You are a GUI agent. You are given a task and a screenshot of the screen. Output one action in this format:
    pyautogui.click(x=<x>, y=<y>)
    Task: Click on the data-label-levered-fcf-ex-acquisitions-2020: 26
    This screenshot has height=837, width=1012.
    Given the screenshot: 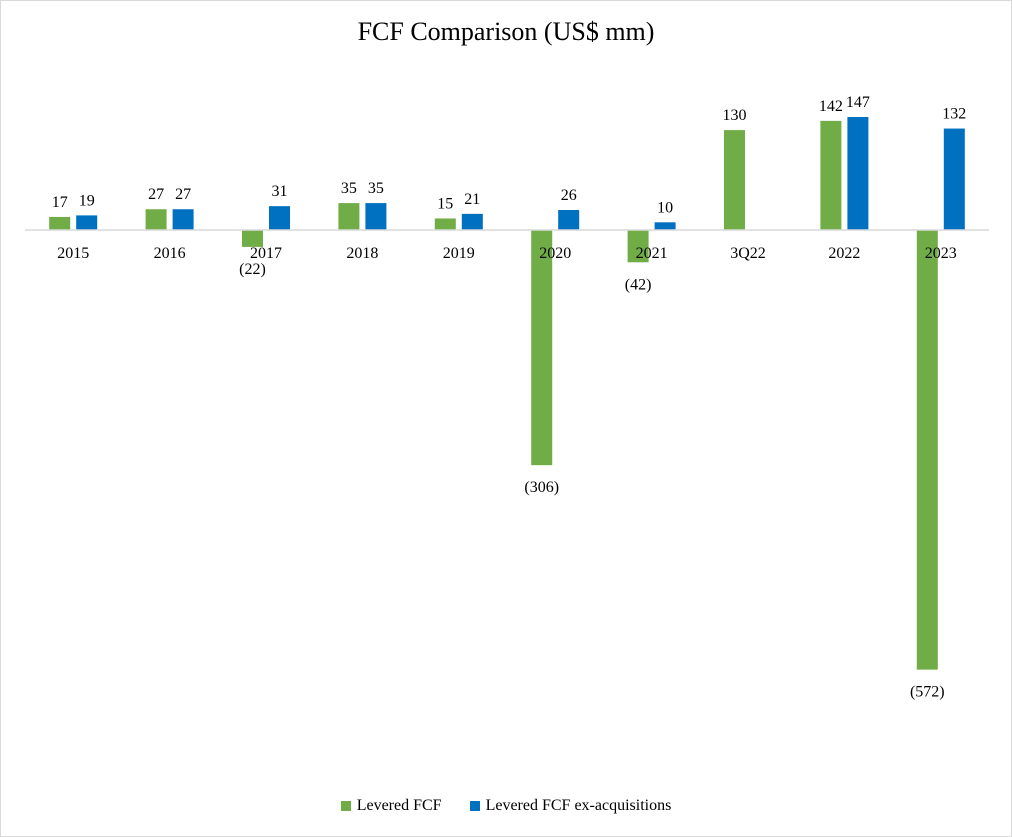 What is the action you would take?
    pyautogui.click(x=569, y=195)
    